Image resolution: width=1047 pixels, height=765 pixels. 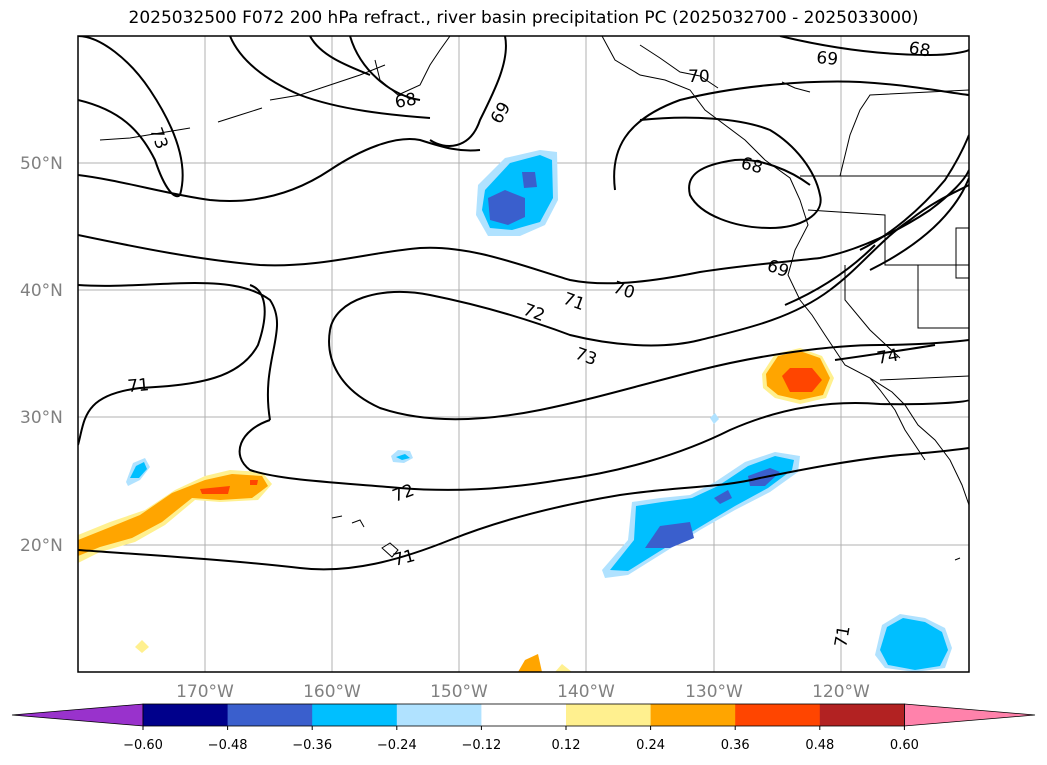 What do you see at coordinates (827, 59) in the screenshot?
I see `contour-label: 69` at bounding box center [827, 59].